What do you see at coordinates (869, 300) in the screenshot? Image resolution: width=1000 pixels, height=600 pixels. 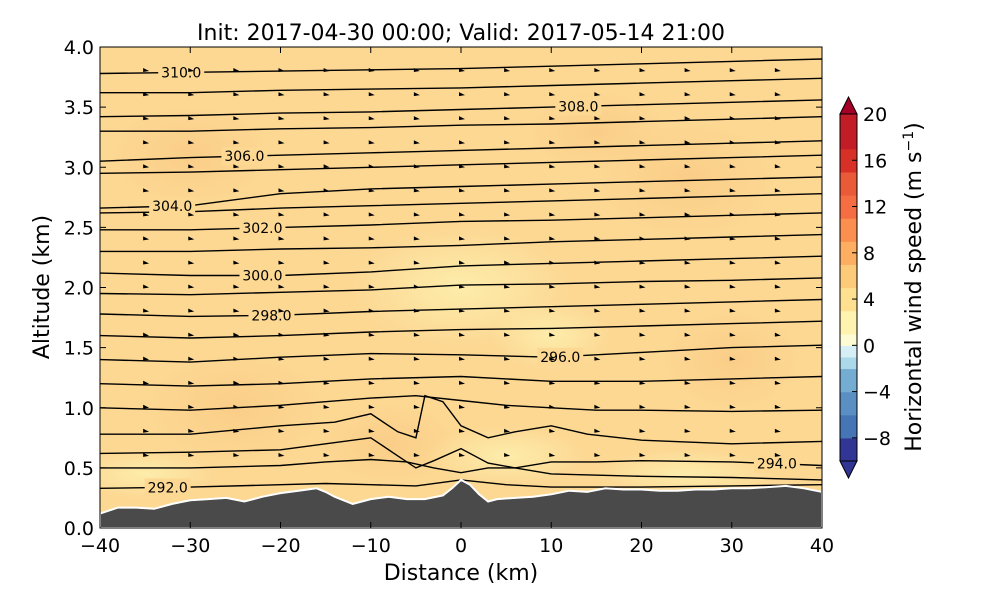 I see `colorbar-tick-label: 4` at bounding box center [869, 300].